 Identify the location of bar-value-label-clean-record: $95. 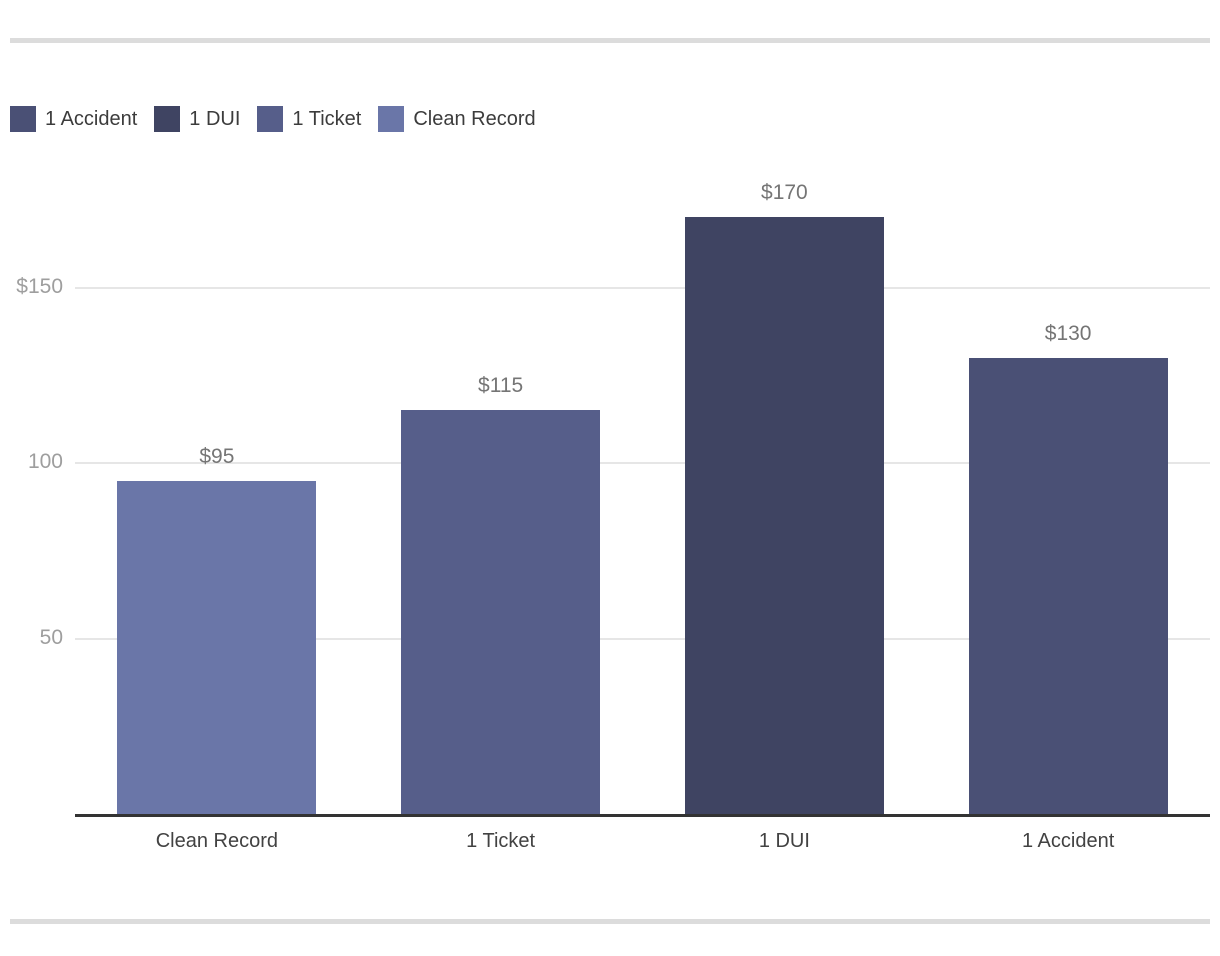
(217, 456).